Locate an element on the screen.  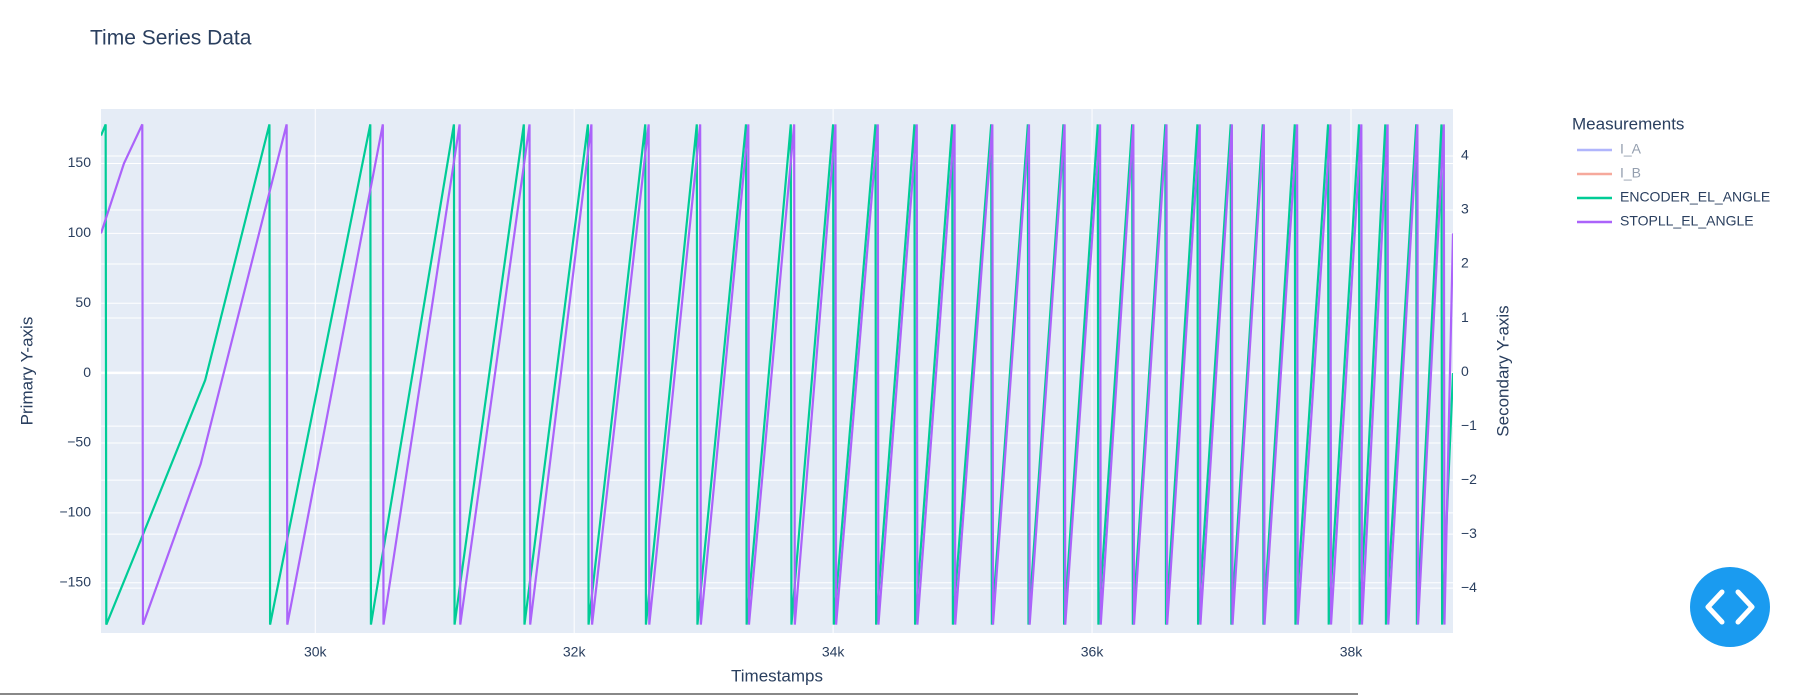
x-axis-title: Timestamps is located at coordinates (777, 675).